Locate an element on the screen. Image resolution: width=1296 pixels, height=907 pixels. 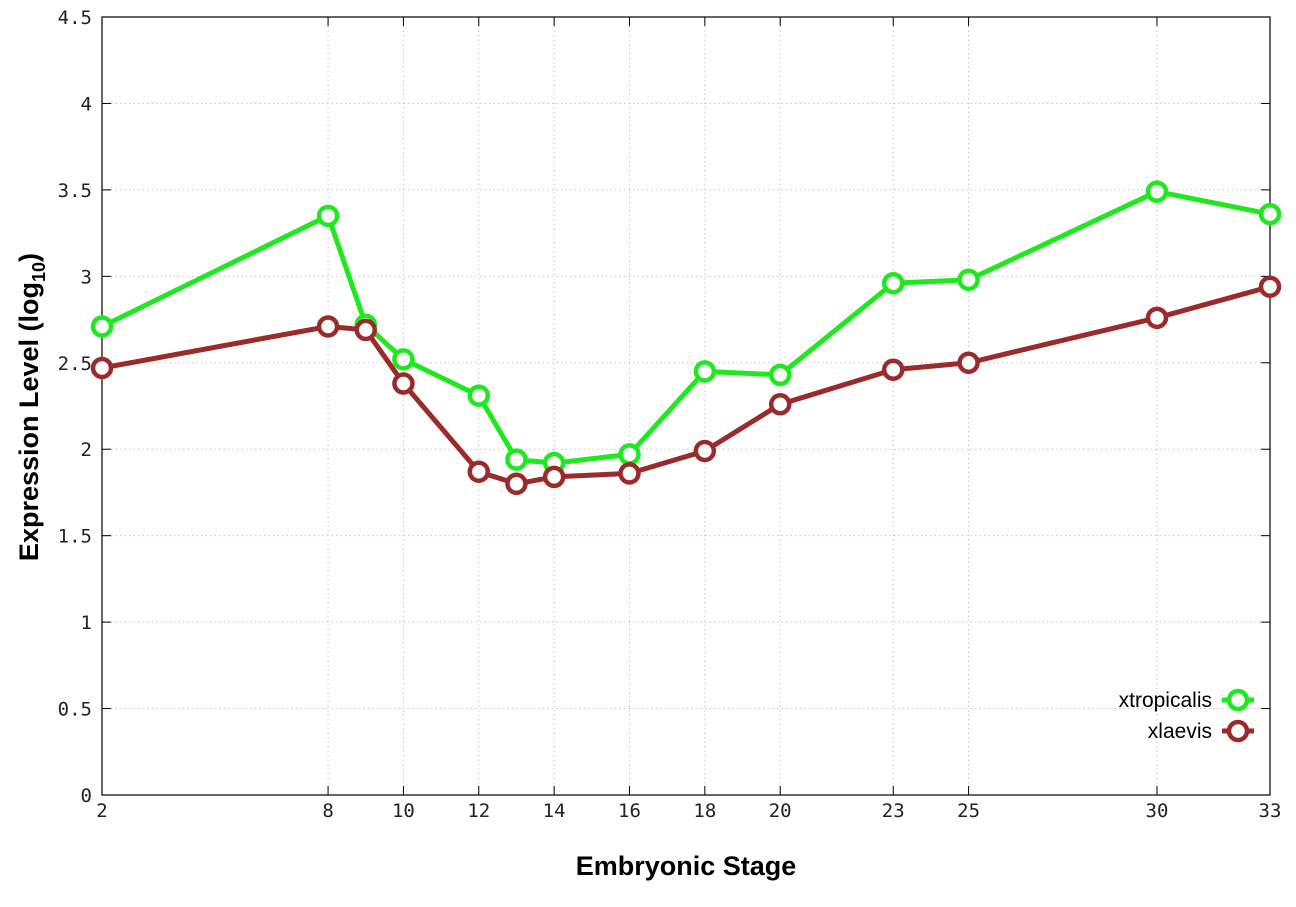
legend-label-xlaevis: xlaevis is located at coordinates (1180, 731).